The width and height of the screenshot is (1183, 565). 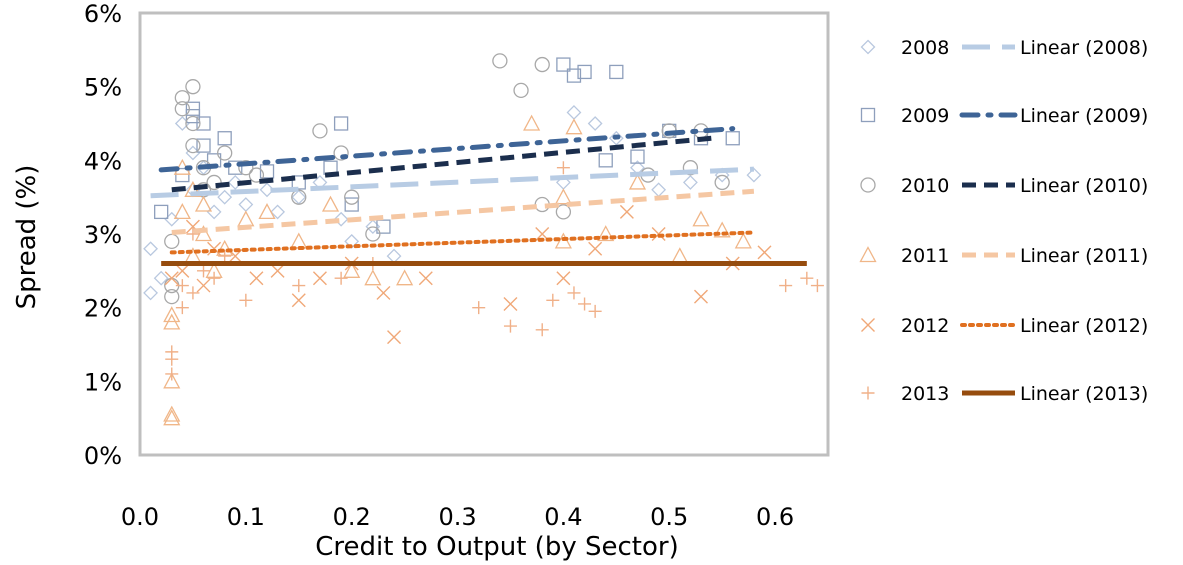 What do you see at coordinates (868, 47) in the screenshot?
I see `legend-marker-2008` at bounding box center [868, 47].